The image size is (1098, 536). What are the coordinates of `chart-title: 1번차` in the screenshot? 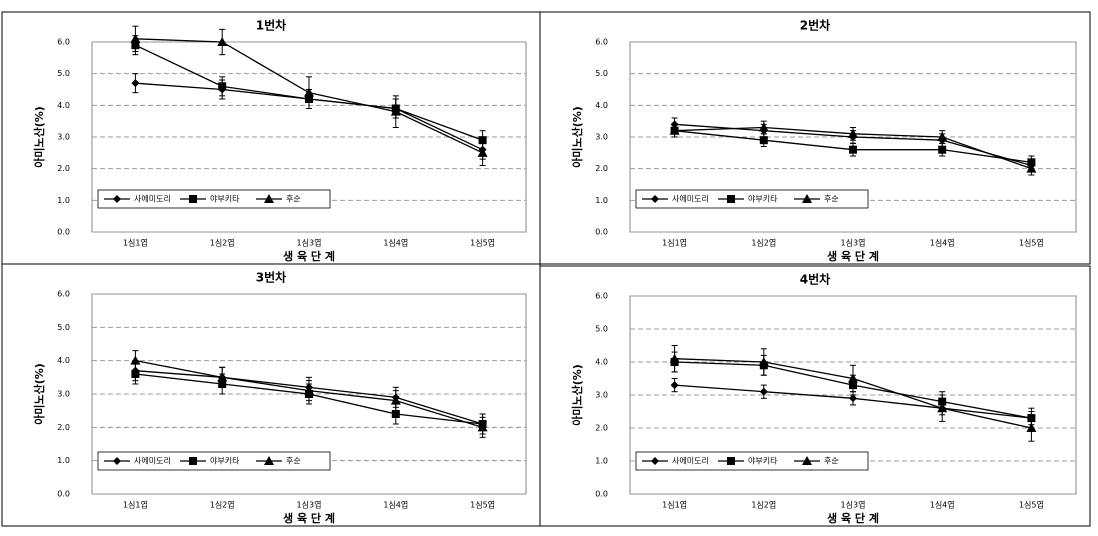 It's located at (271, 25).